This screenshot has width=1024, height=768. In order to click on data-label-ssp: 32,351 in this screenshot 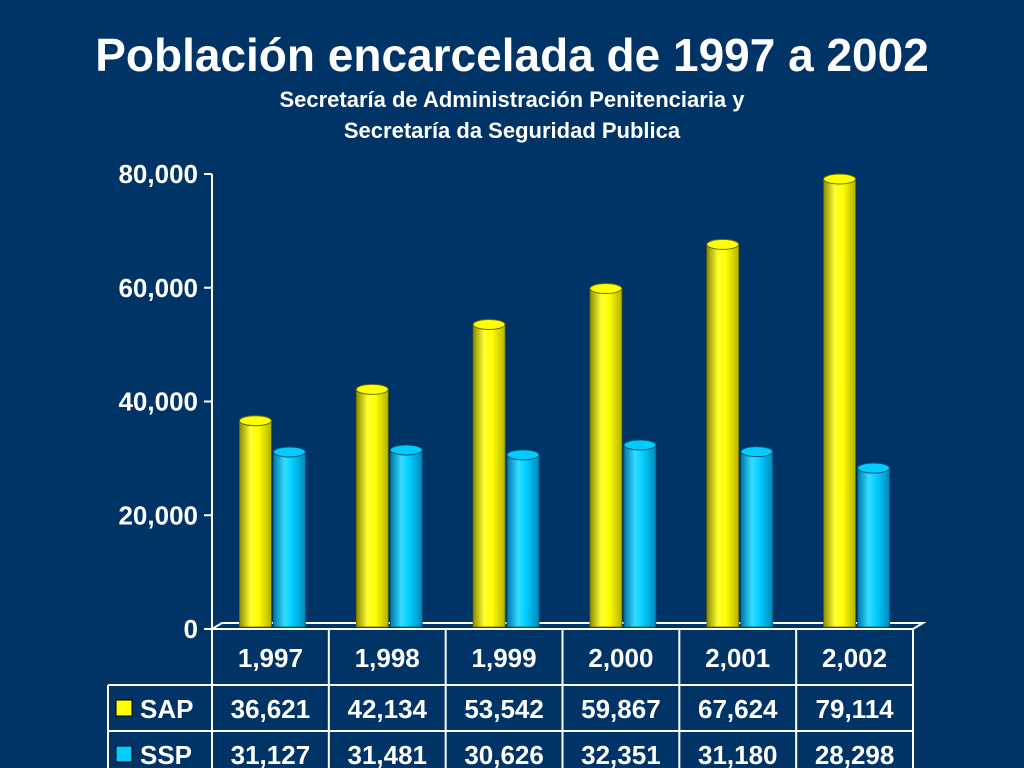, I will do `click(621, 754)`.